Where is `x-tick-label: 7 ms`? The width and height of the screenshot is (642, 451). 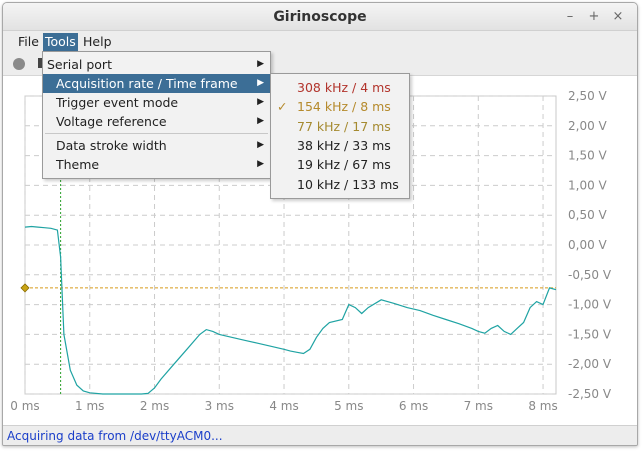 x-tick-label: 7 ms is located at coordinates (478, 406).